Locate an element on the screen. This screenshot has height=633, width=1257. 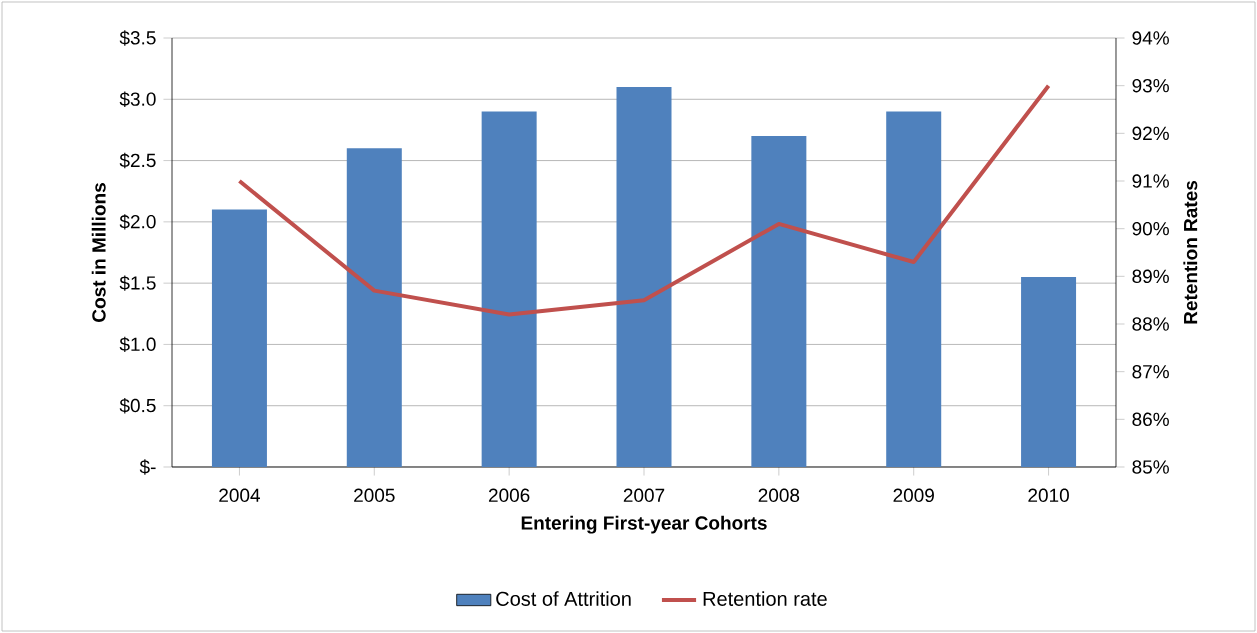
y-tick-label: $3.0 is located at coordinates (137, 99).